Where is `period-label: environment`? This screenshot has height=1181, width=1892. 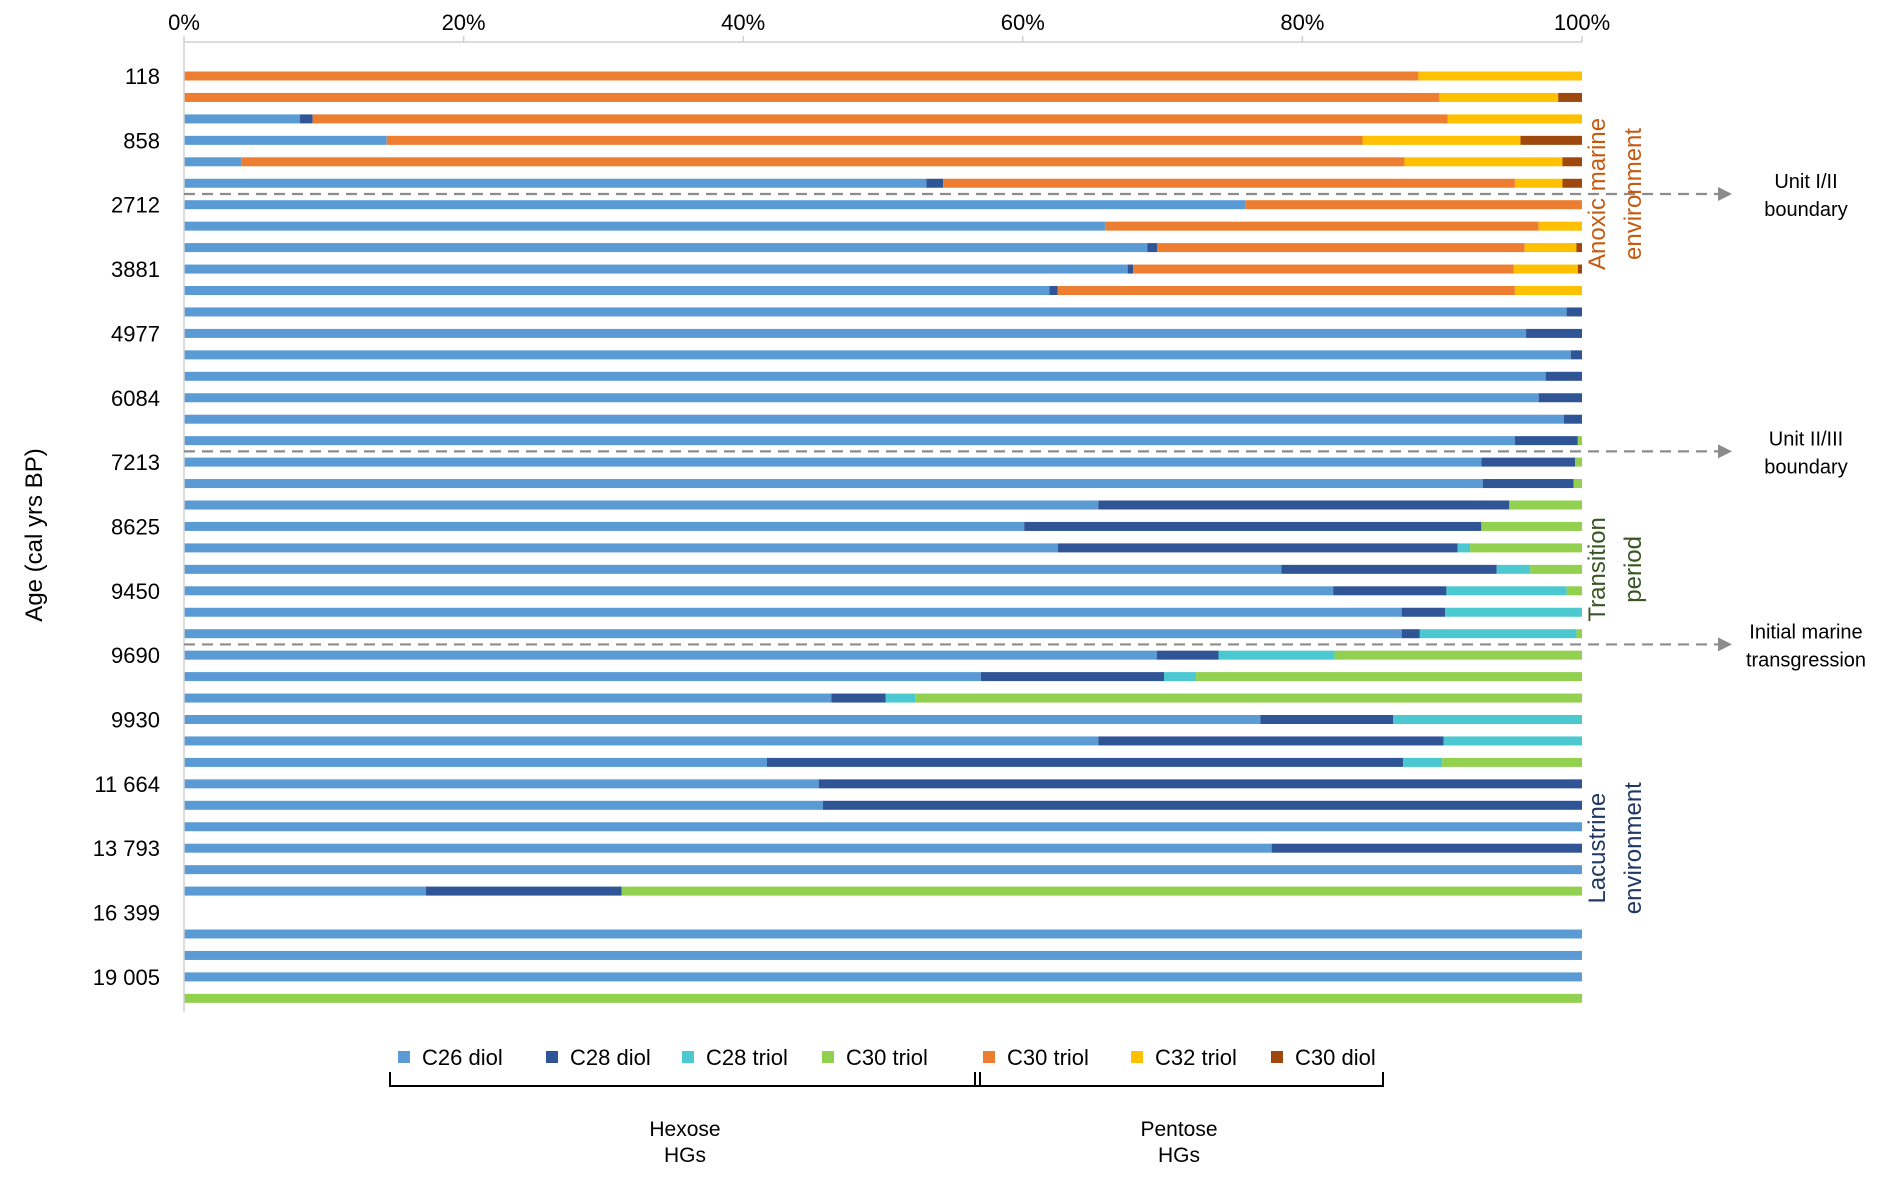
period-label: environment is located at coordinates (1633, 848).